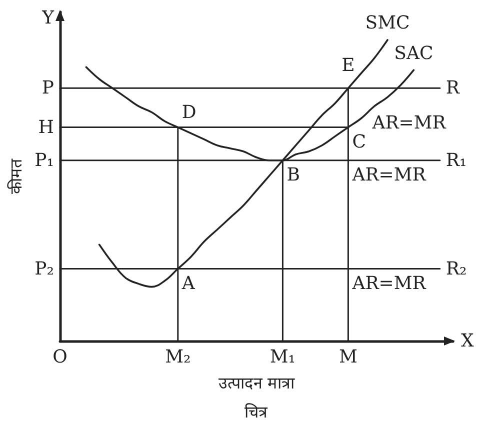  I want to click on annotation: A, so click(188, 283).